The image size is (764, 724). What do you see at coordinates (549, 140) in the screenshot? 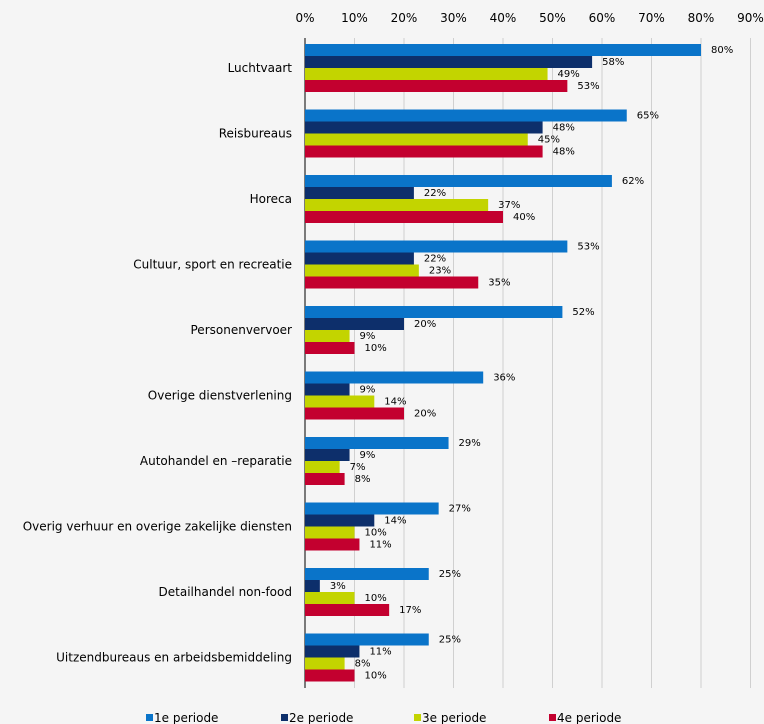
I see `data-label: 45%` at bounding box center [549, 140].